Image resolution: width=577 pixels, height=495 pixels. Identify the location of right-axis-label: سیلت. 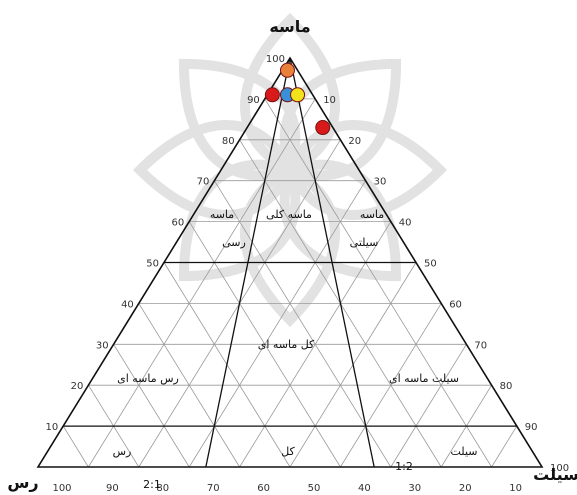
(555, 474).